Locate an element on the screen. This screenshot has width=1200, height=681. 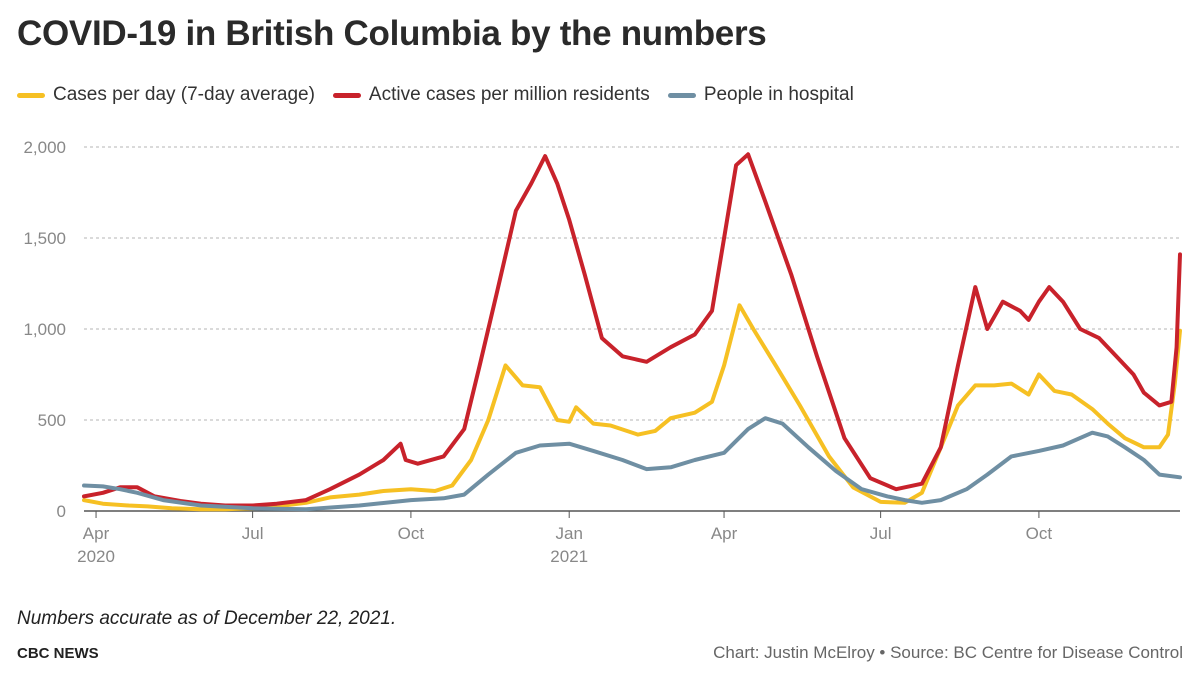
y-tick-label-4: 2,000 is located at coordinates (44, 147).